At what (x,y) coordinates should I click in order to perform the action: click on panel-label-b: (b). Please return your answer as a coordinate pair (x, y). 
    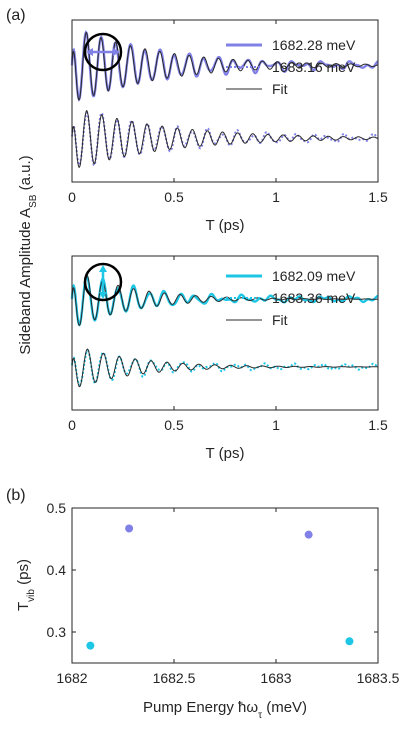
    Looking at the image, I should click on (16, 495).